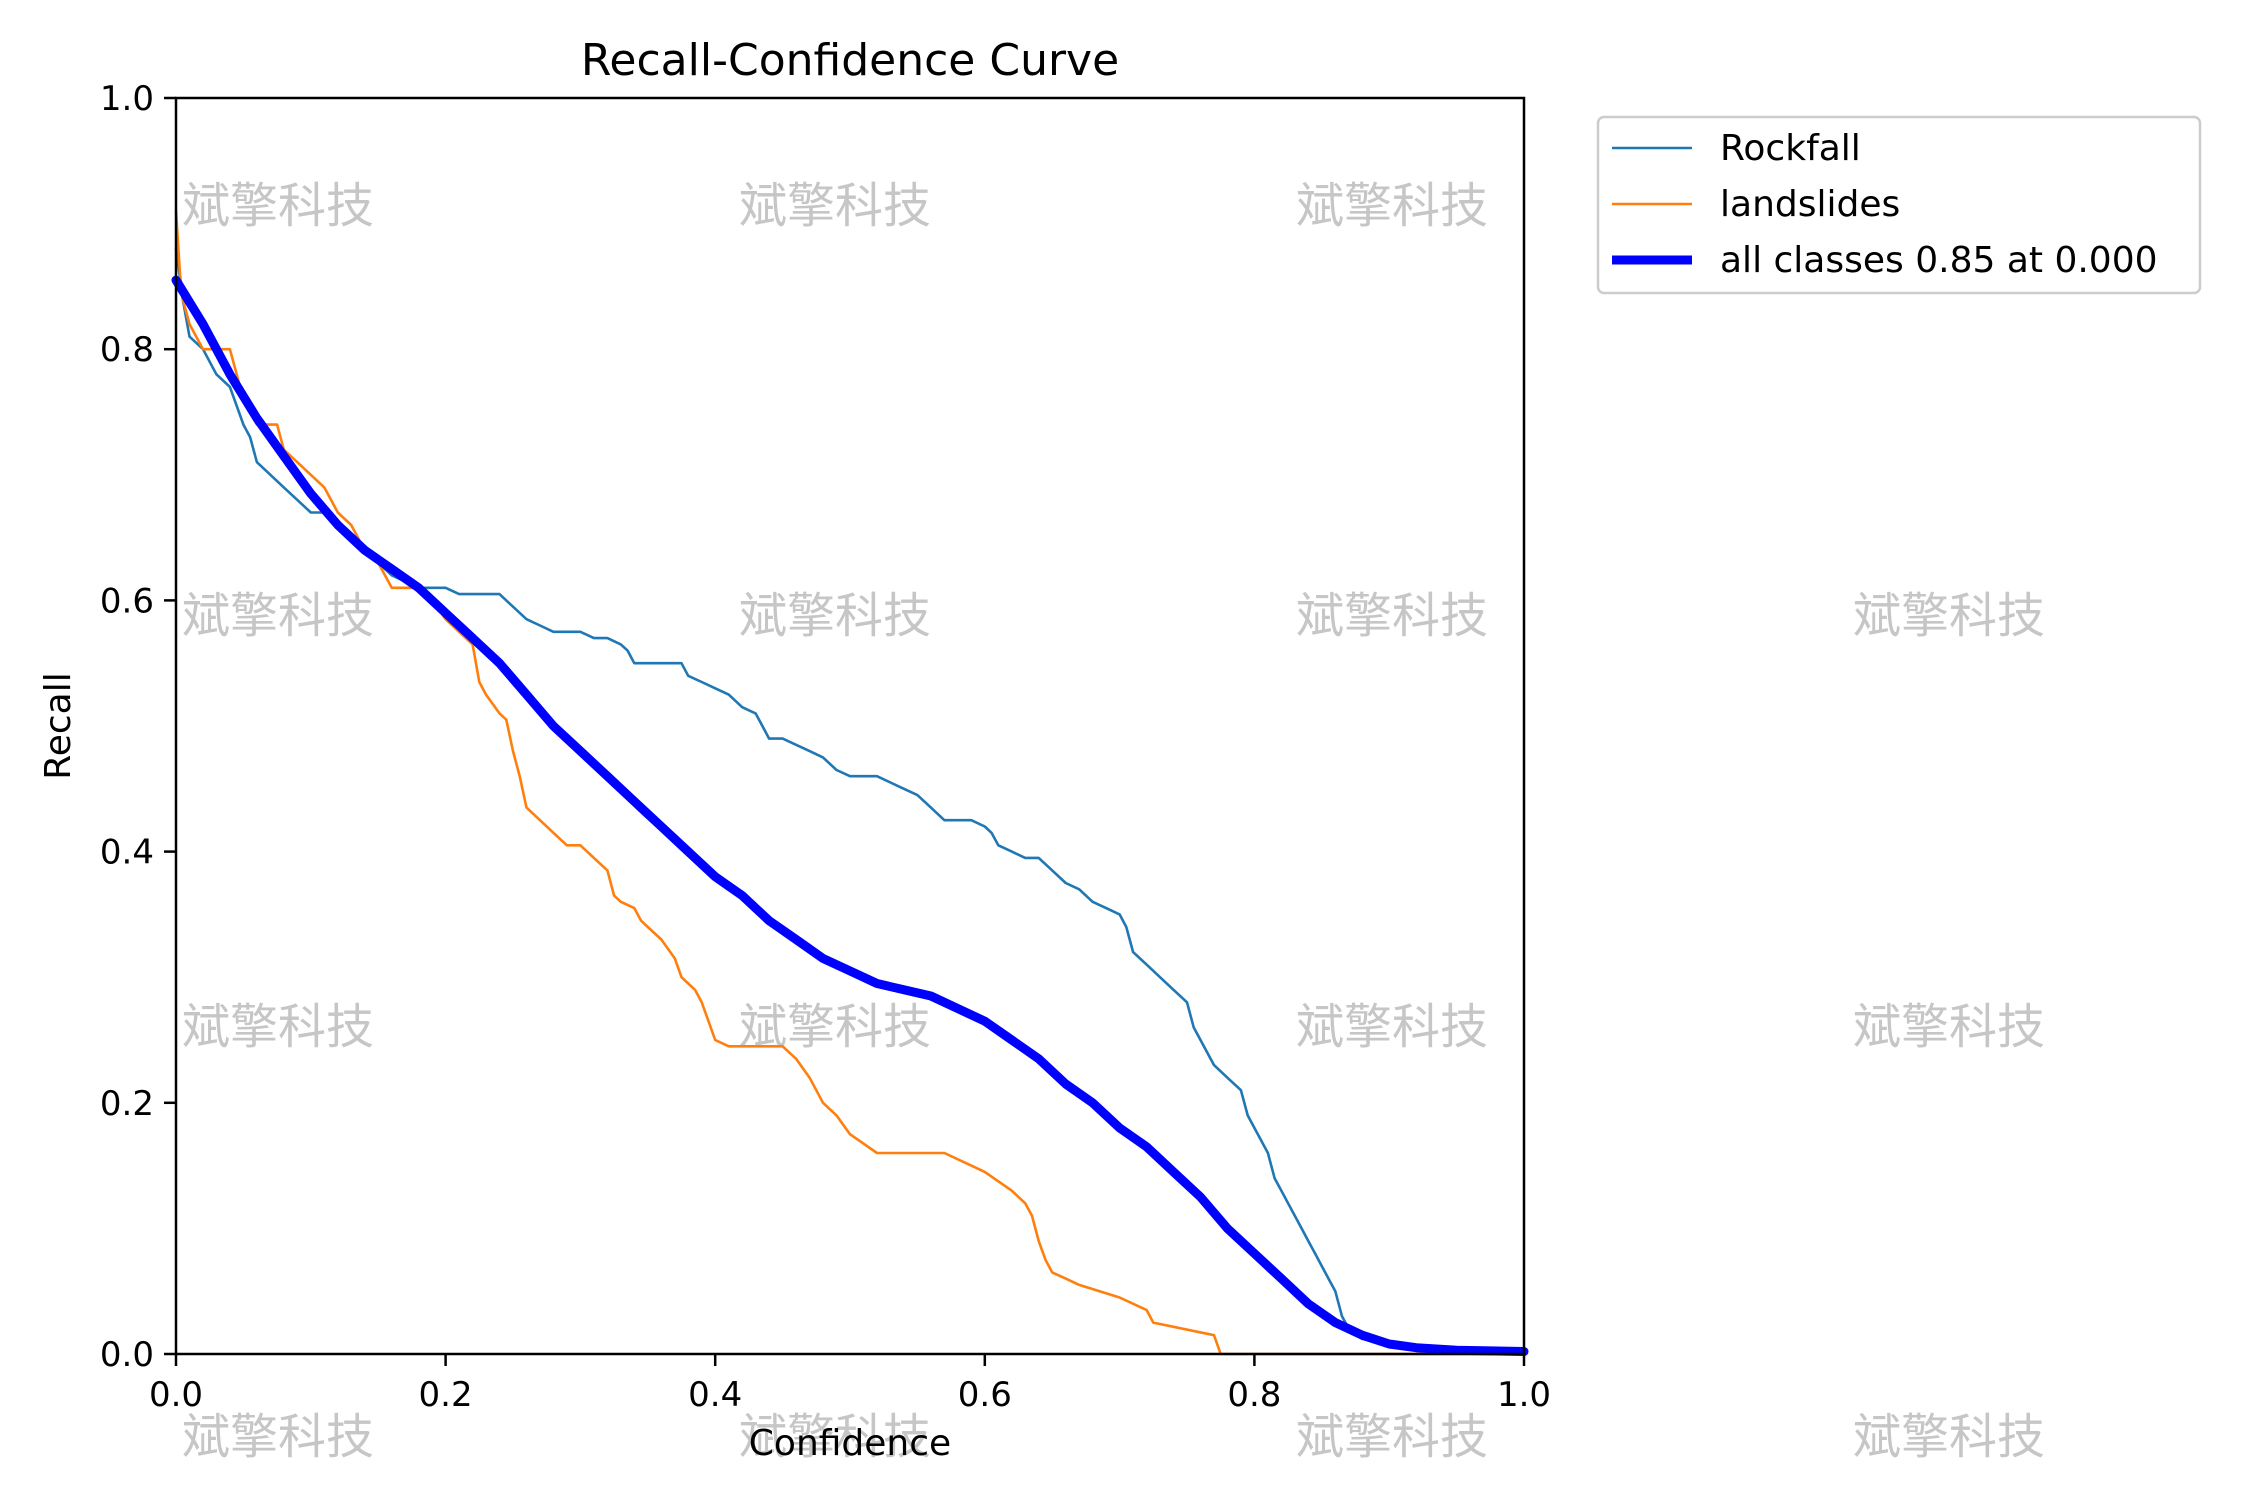 This screenshot has height=1500, width=2250. What do you see at coordinates (1254, 1395) in the screenshot?
I see `x-tick-label-4: 0.8` at bounding box center [1254, 1395].